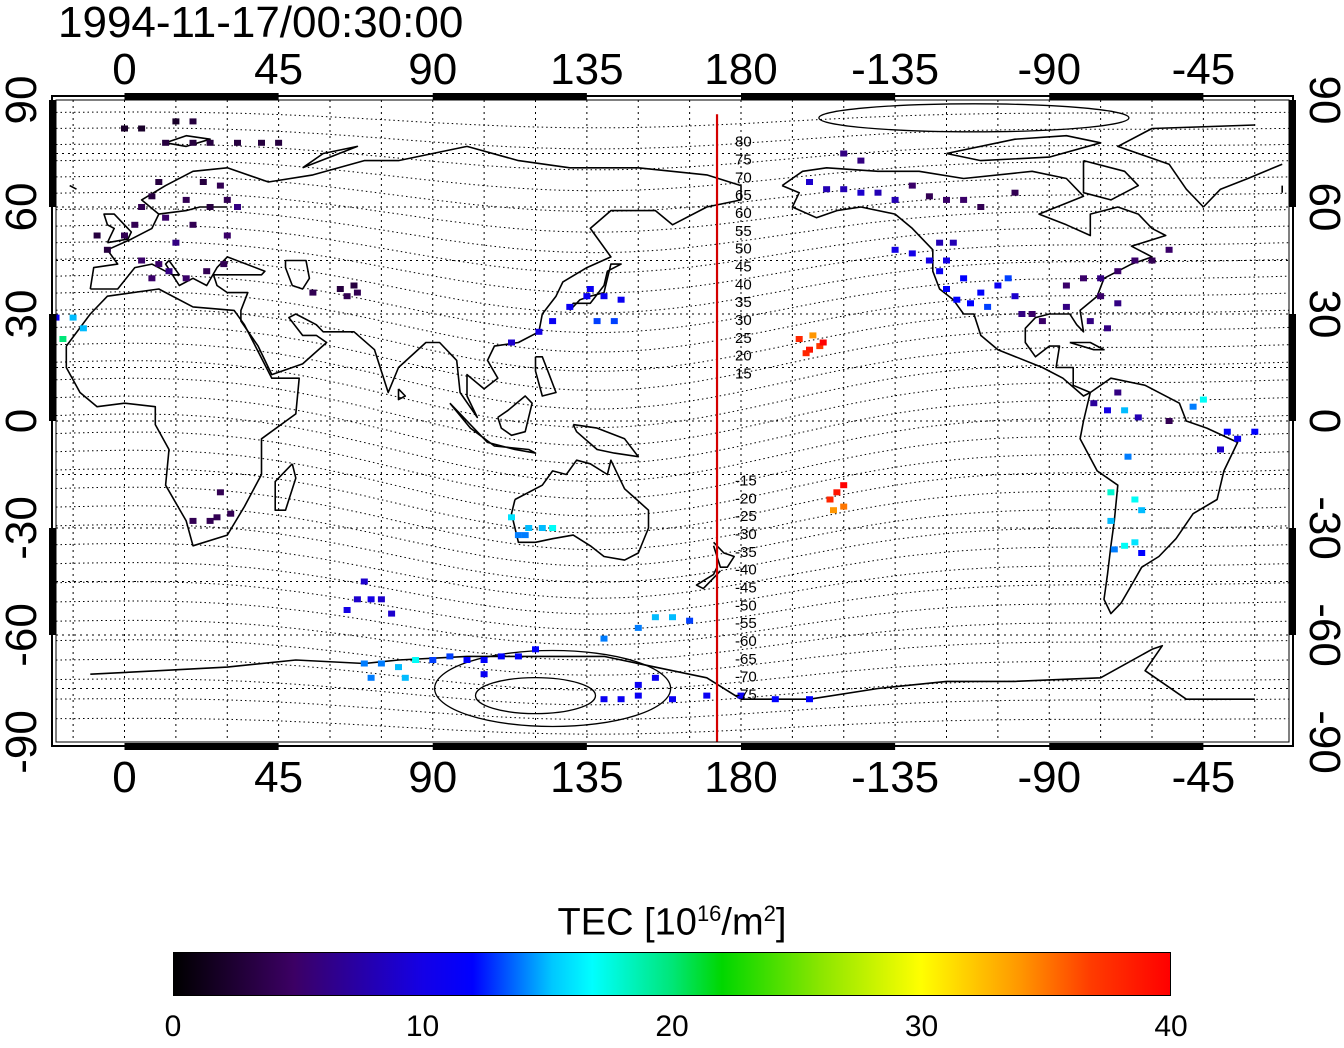 The image size is (1344, 1048). I want to click on lat-tick-right: -60, so click(1322, 635).